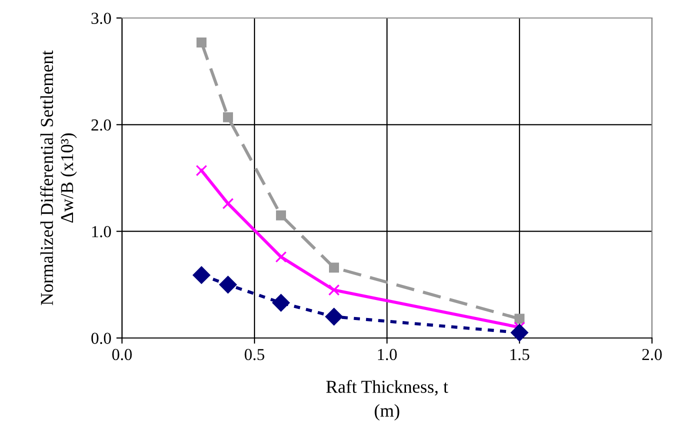 Image resolution: width=675 pixels, height=446 pixels. I want to click on y-tick-label: 1.0, so click(101, 232).